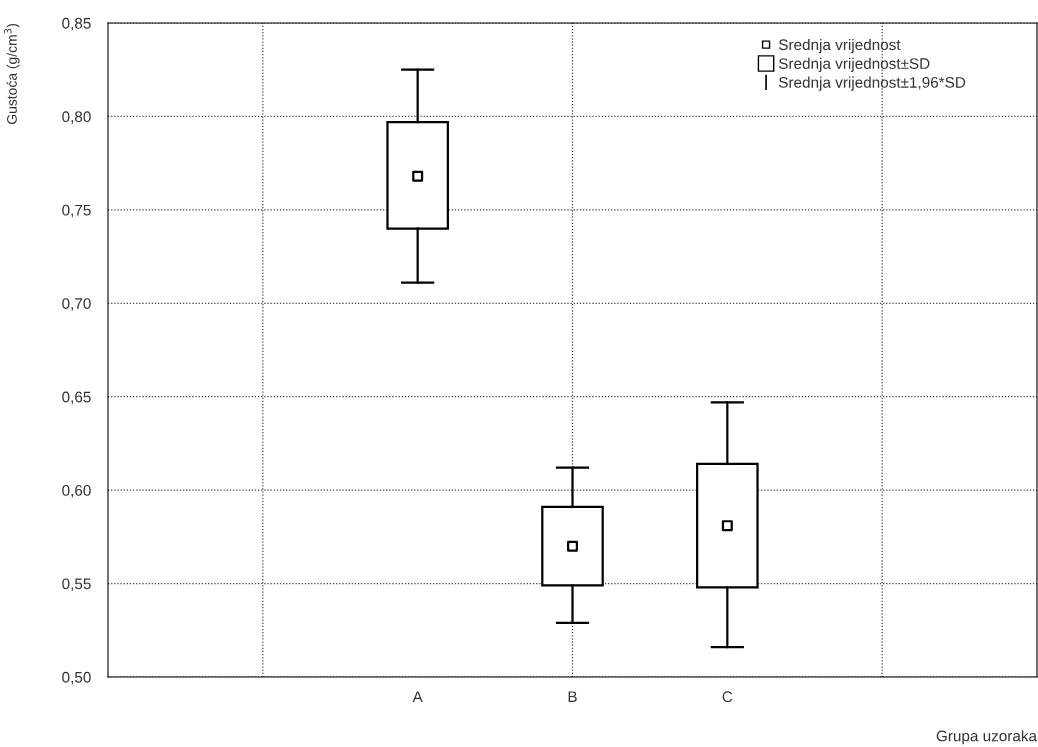  What do you see at coordinates (987, 737) in the screenshot?
I see `x-axis-title: Grupa uzoraka` at bounding box center [987, 737].